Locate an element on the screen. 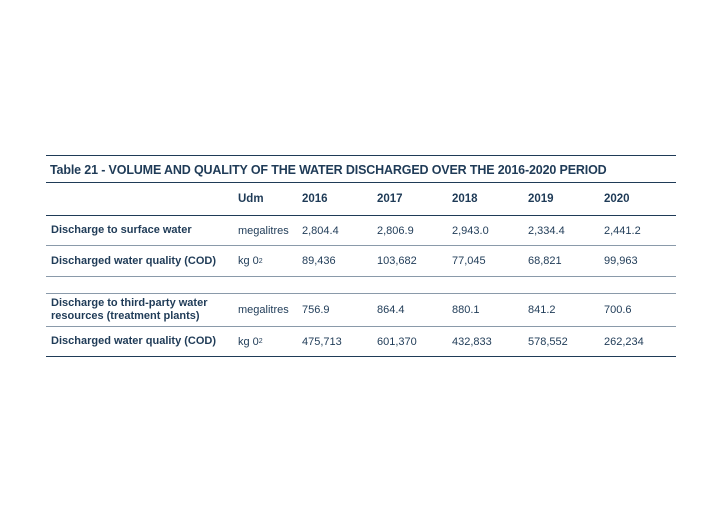 The width and height of the screenshot is (720, 506). cell-2017: 601,370 is located at coordinates (397, 341).